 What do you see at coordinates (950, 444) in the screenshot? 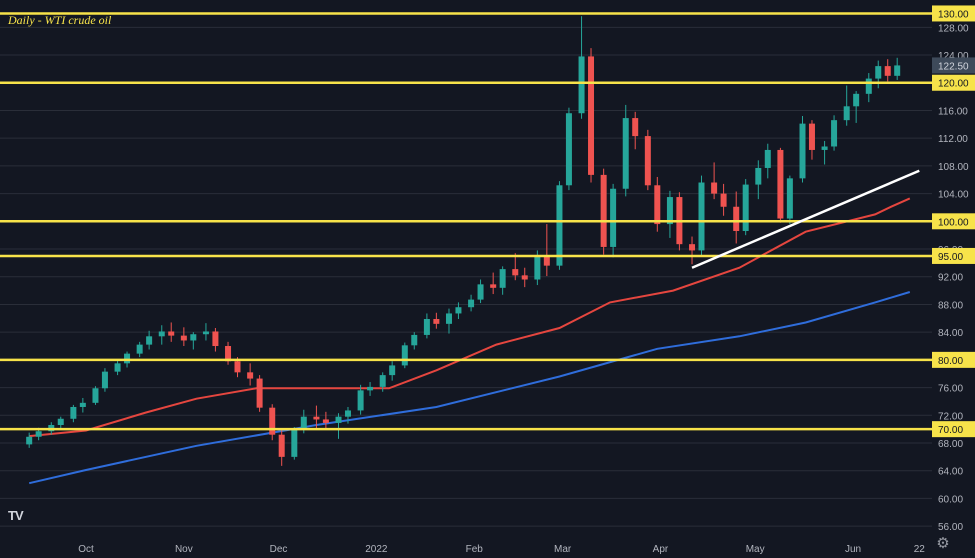
I see `y-tick-label: 68.00` at bounding box center [950, 444].